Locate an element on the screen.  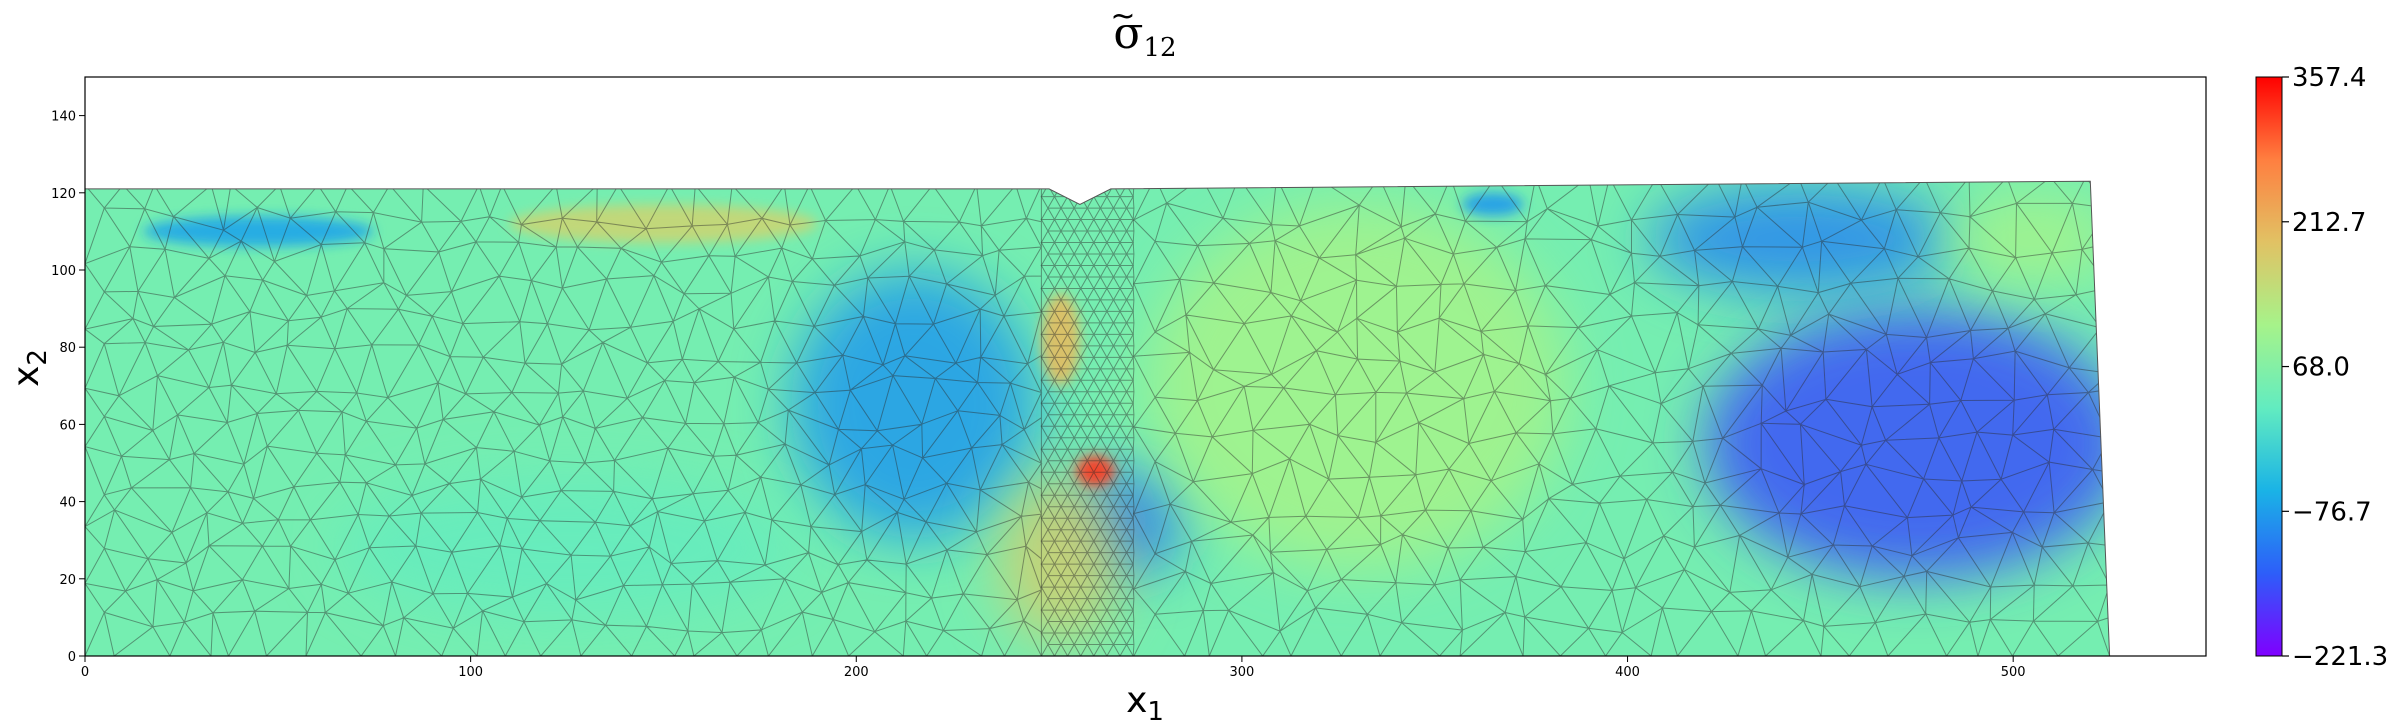
y-tick-label: 20 is located at coordinates (67, 580).